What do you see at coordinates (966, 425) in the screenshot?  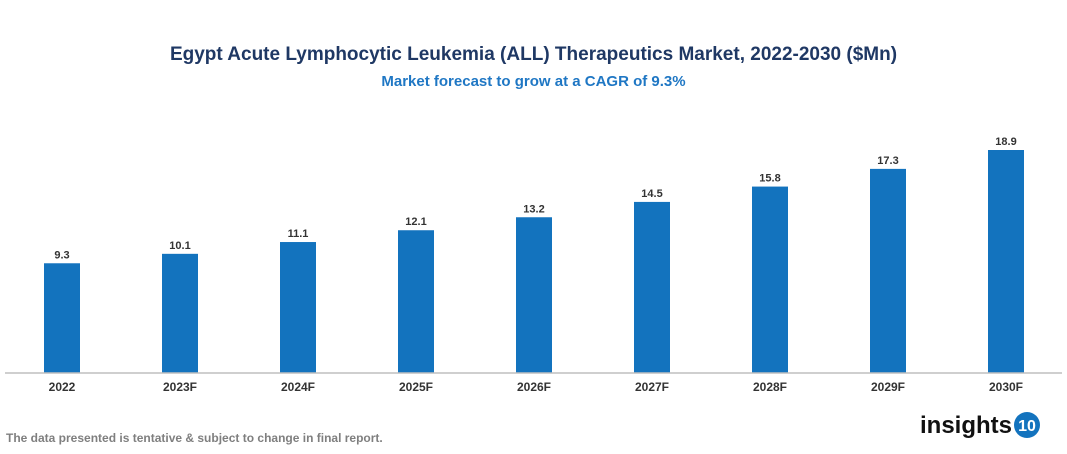 I see `svg-text: insights` at bounding box center [966, 425].